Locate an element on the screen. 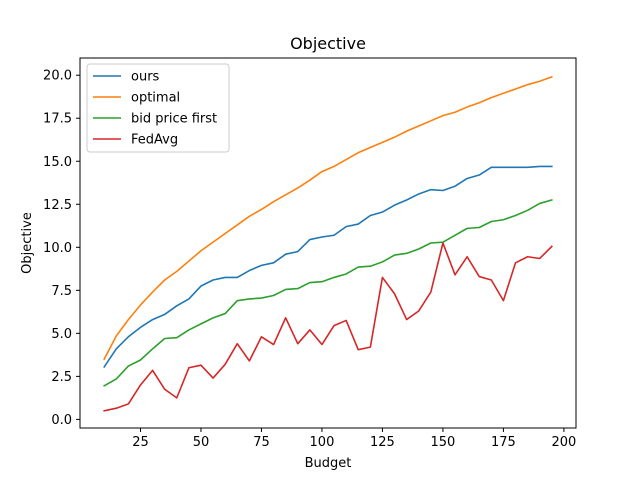  y-axis: 0.0 2.5 5.0 7.5 10.0 12.5 15.0 17.5 20.0 is located at coordinates (61, 248).